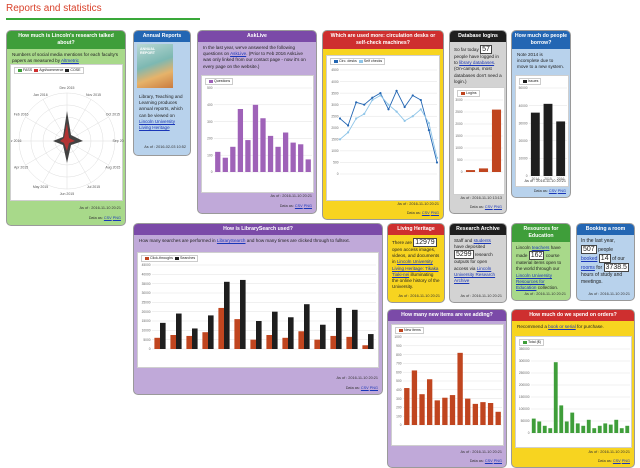 This screenshot has width=640, height=468. Describe the element at coordinates (524, 373) in the screenshot. I see `y-tick-label: 250000` at that location.